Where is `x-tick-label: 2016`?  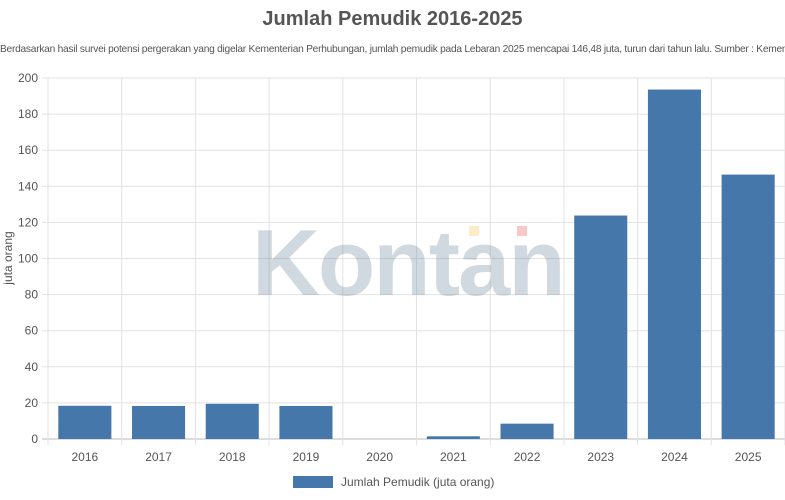
x-tick-label: 2016 is located at coordinates (84, 457).